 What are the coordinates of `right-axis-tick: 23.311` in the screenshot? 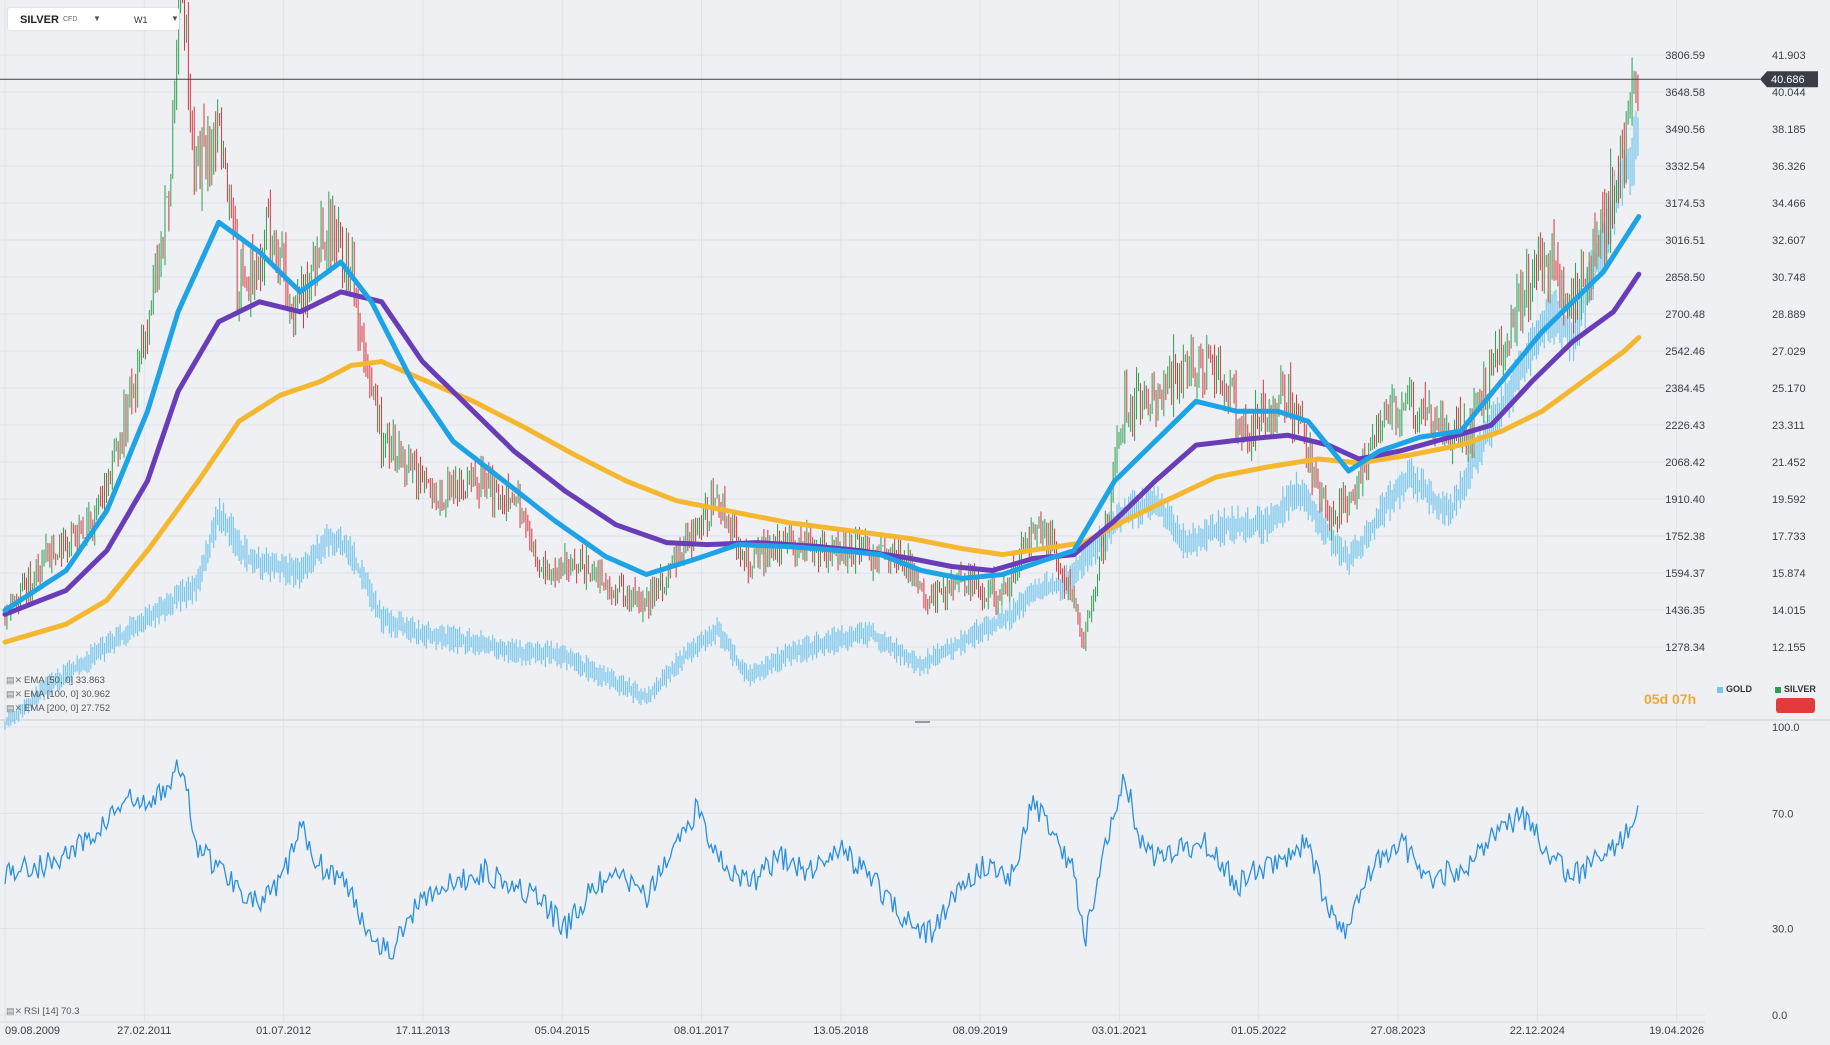 It's located at (1788, 426).